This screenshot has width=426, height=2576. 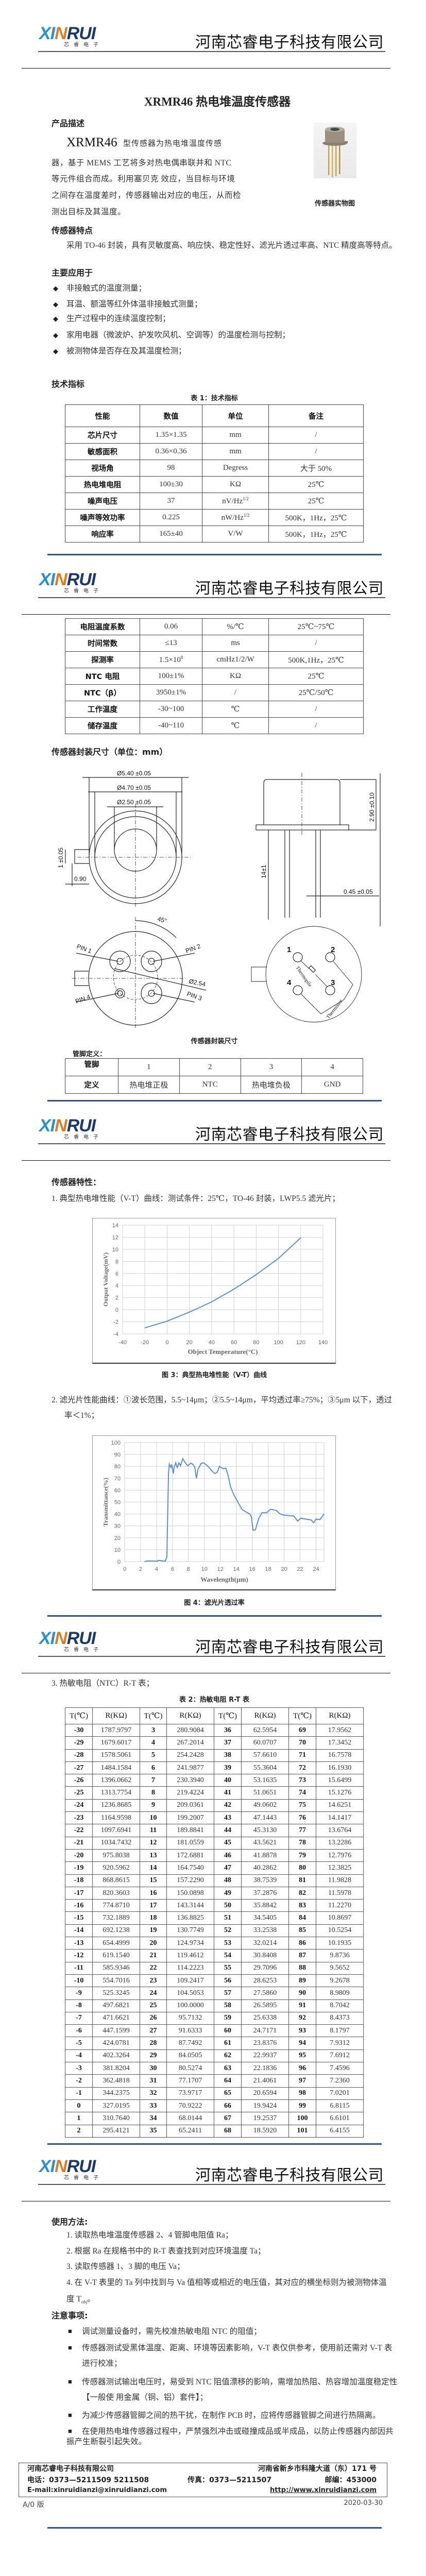 What do you see at coordinates (192, 948) in the screenshot?
I see `pin-label: PIN 2` at bounding box center [192, 948].